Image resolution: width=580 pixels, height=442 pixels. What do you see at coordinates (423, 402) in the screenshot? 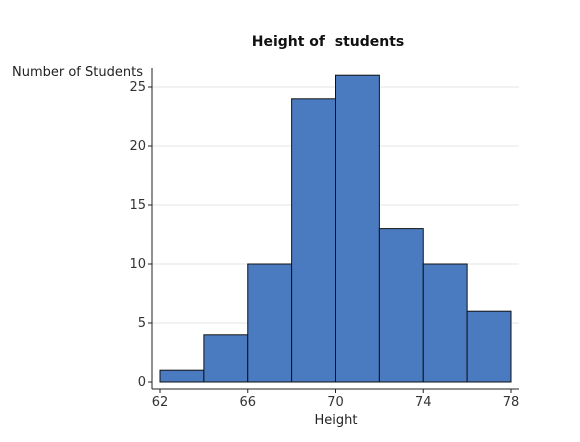
I see `x-tick-label: 74` at bounding box center [423, 402].